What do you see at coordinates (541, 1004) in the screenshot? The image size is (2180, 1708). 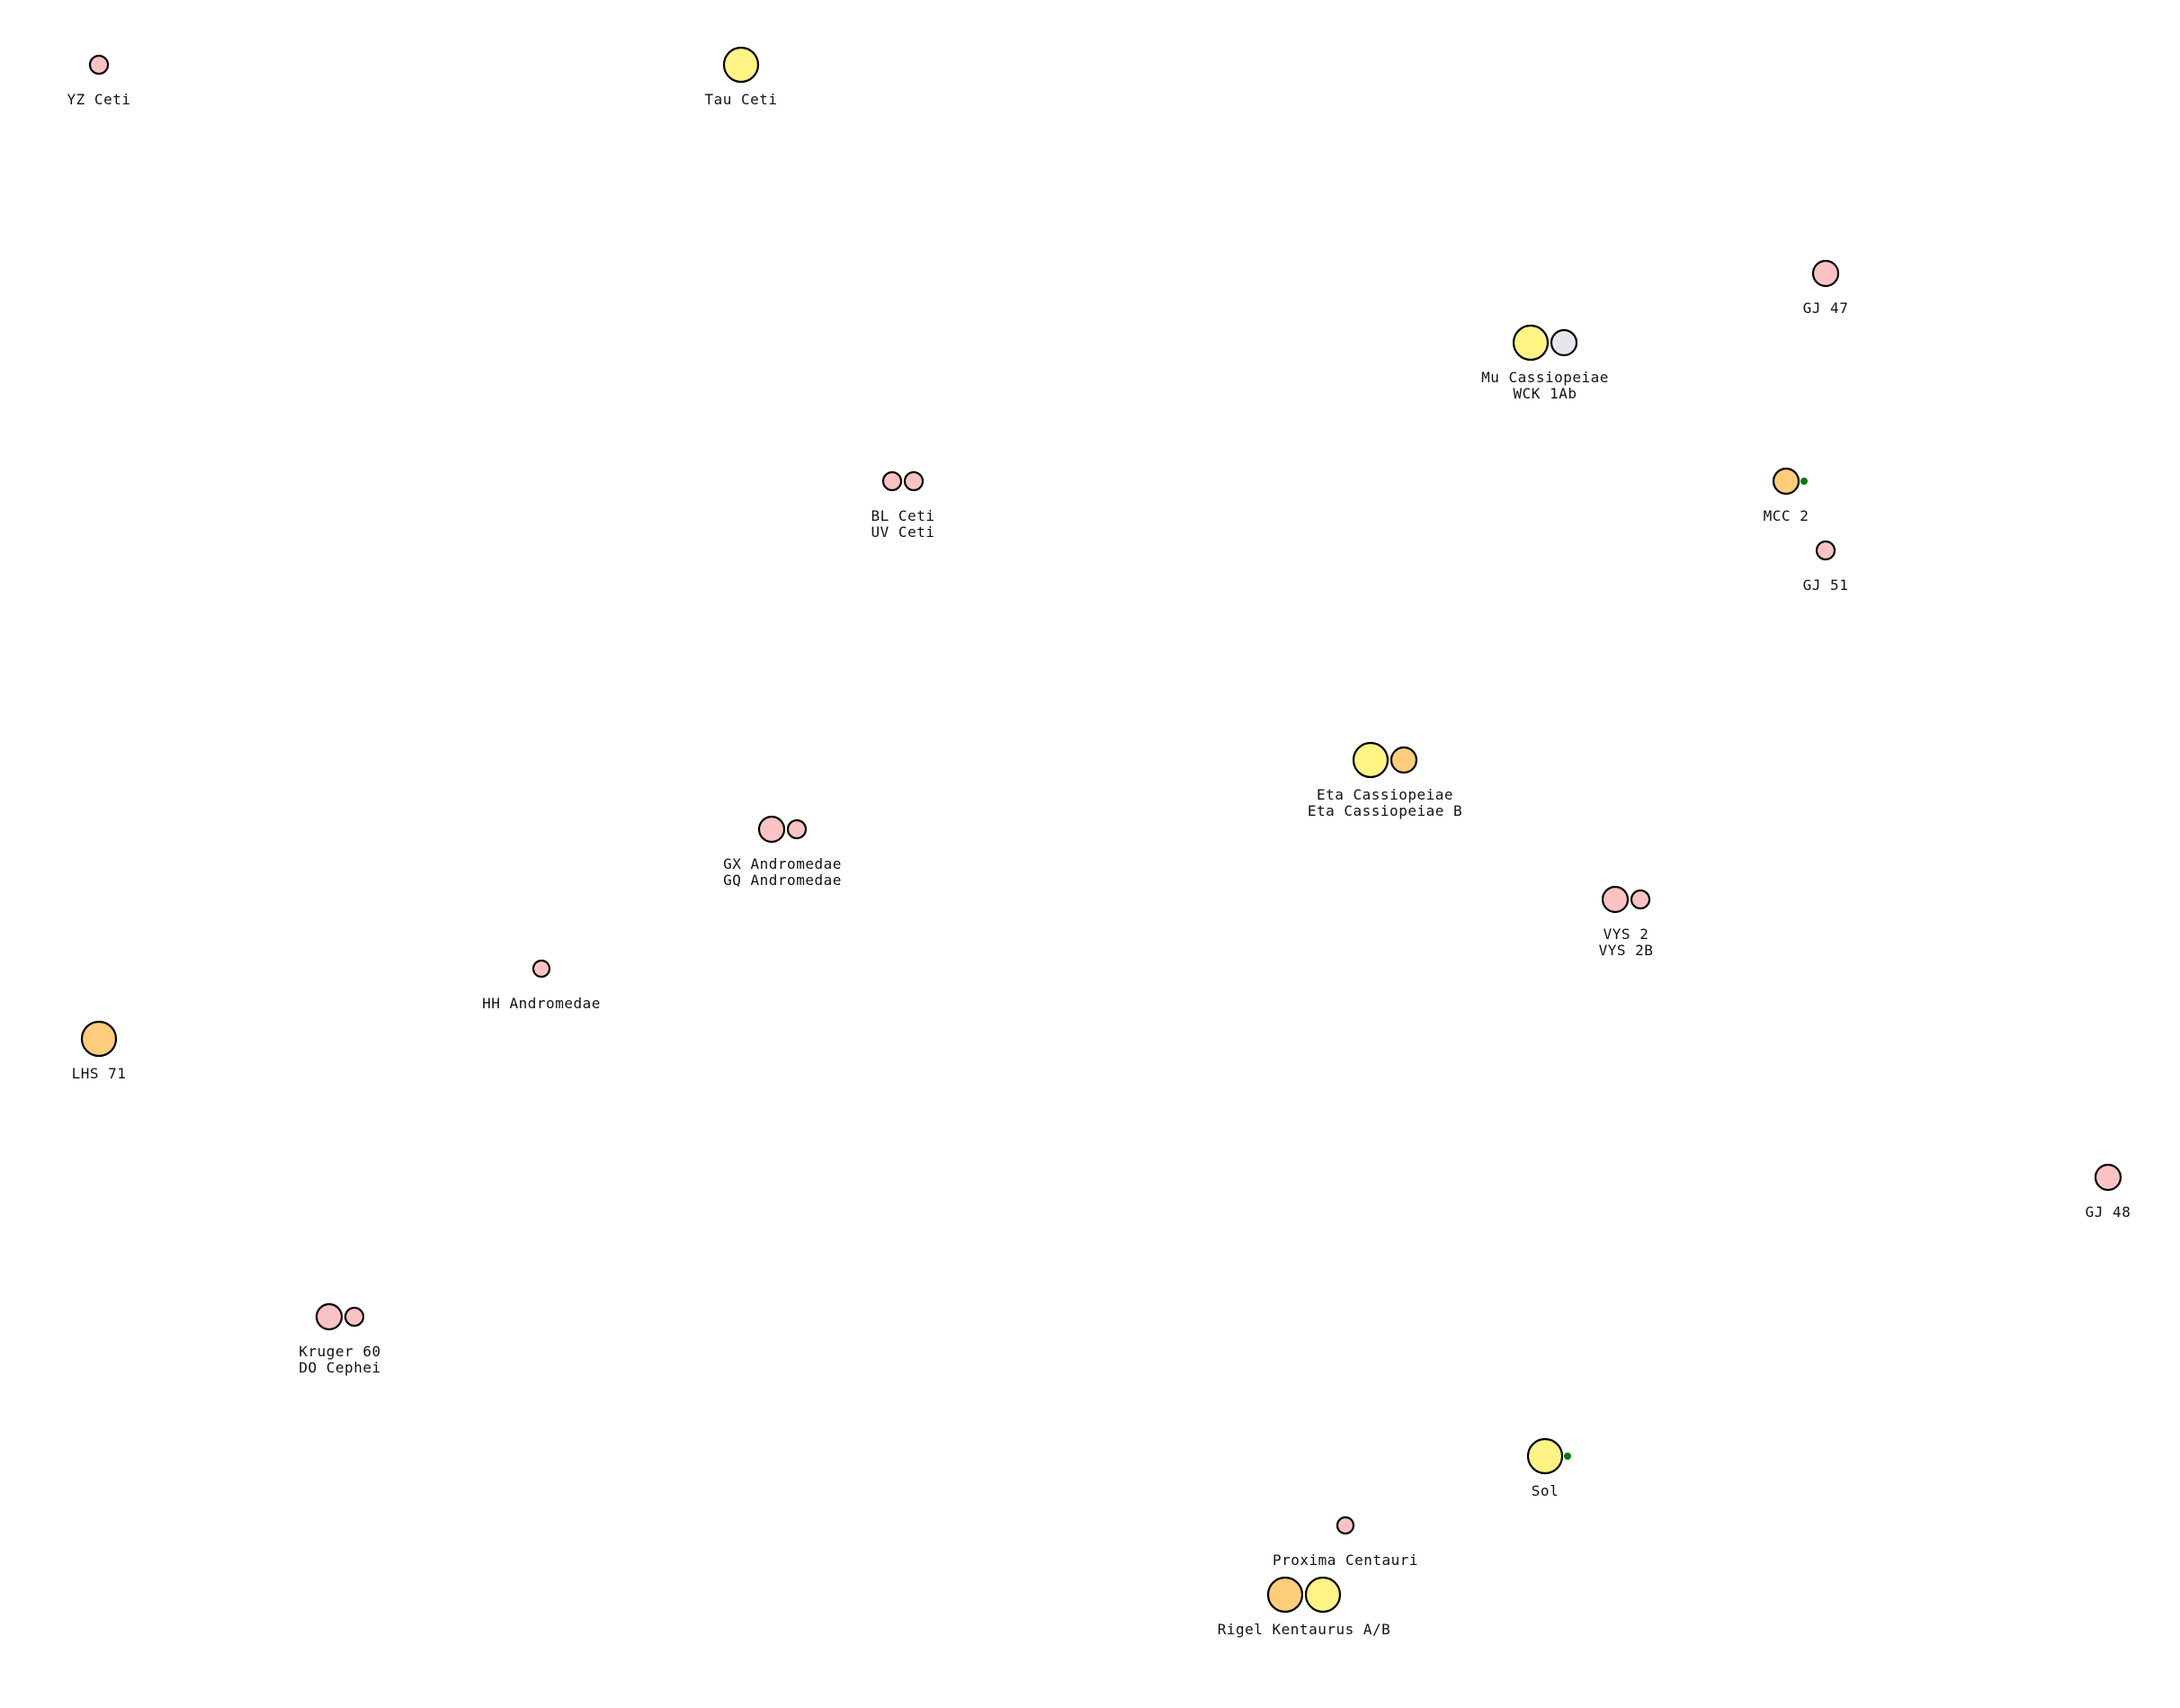 I see `system-label-hh-andromedae: HH Andromedae` at bounding box center [541, 1004].